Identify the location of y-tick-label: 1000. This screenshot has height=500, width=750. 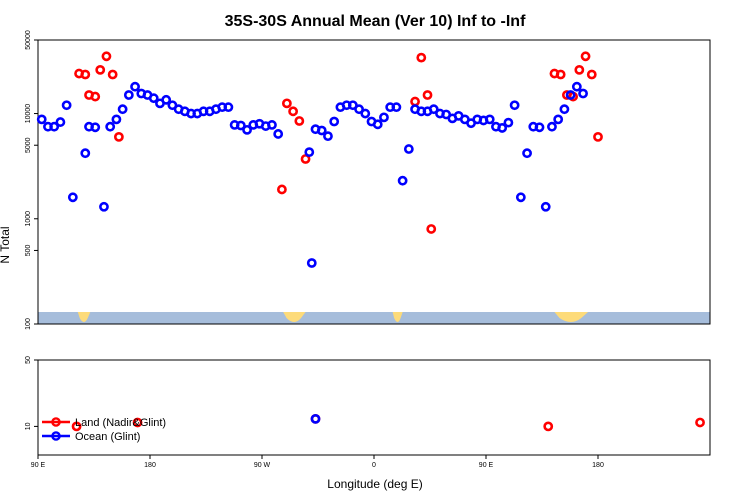
(28, 219).